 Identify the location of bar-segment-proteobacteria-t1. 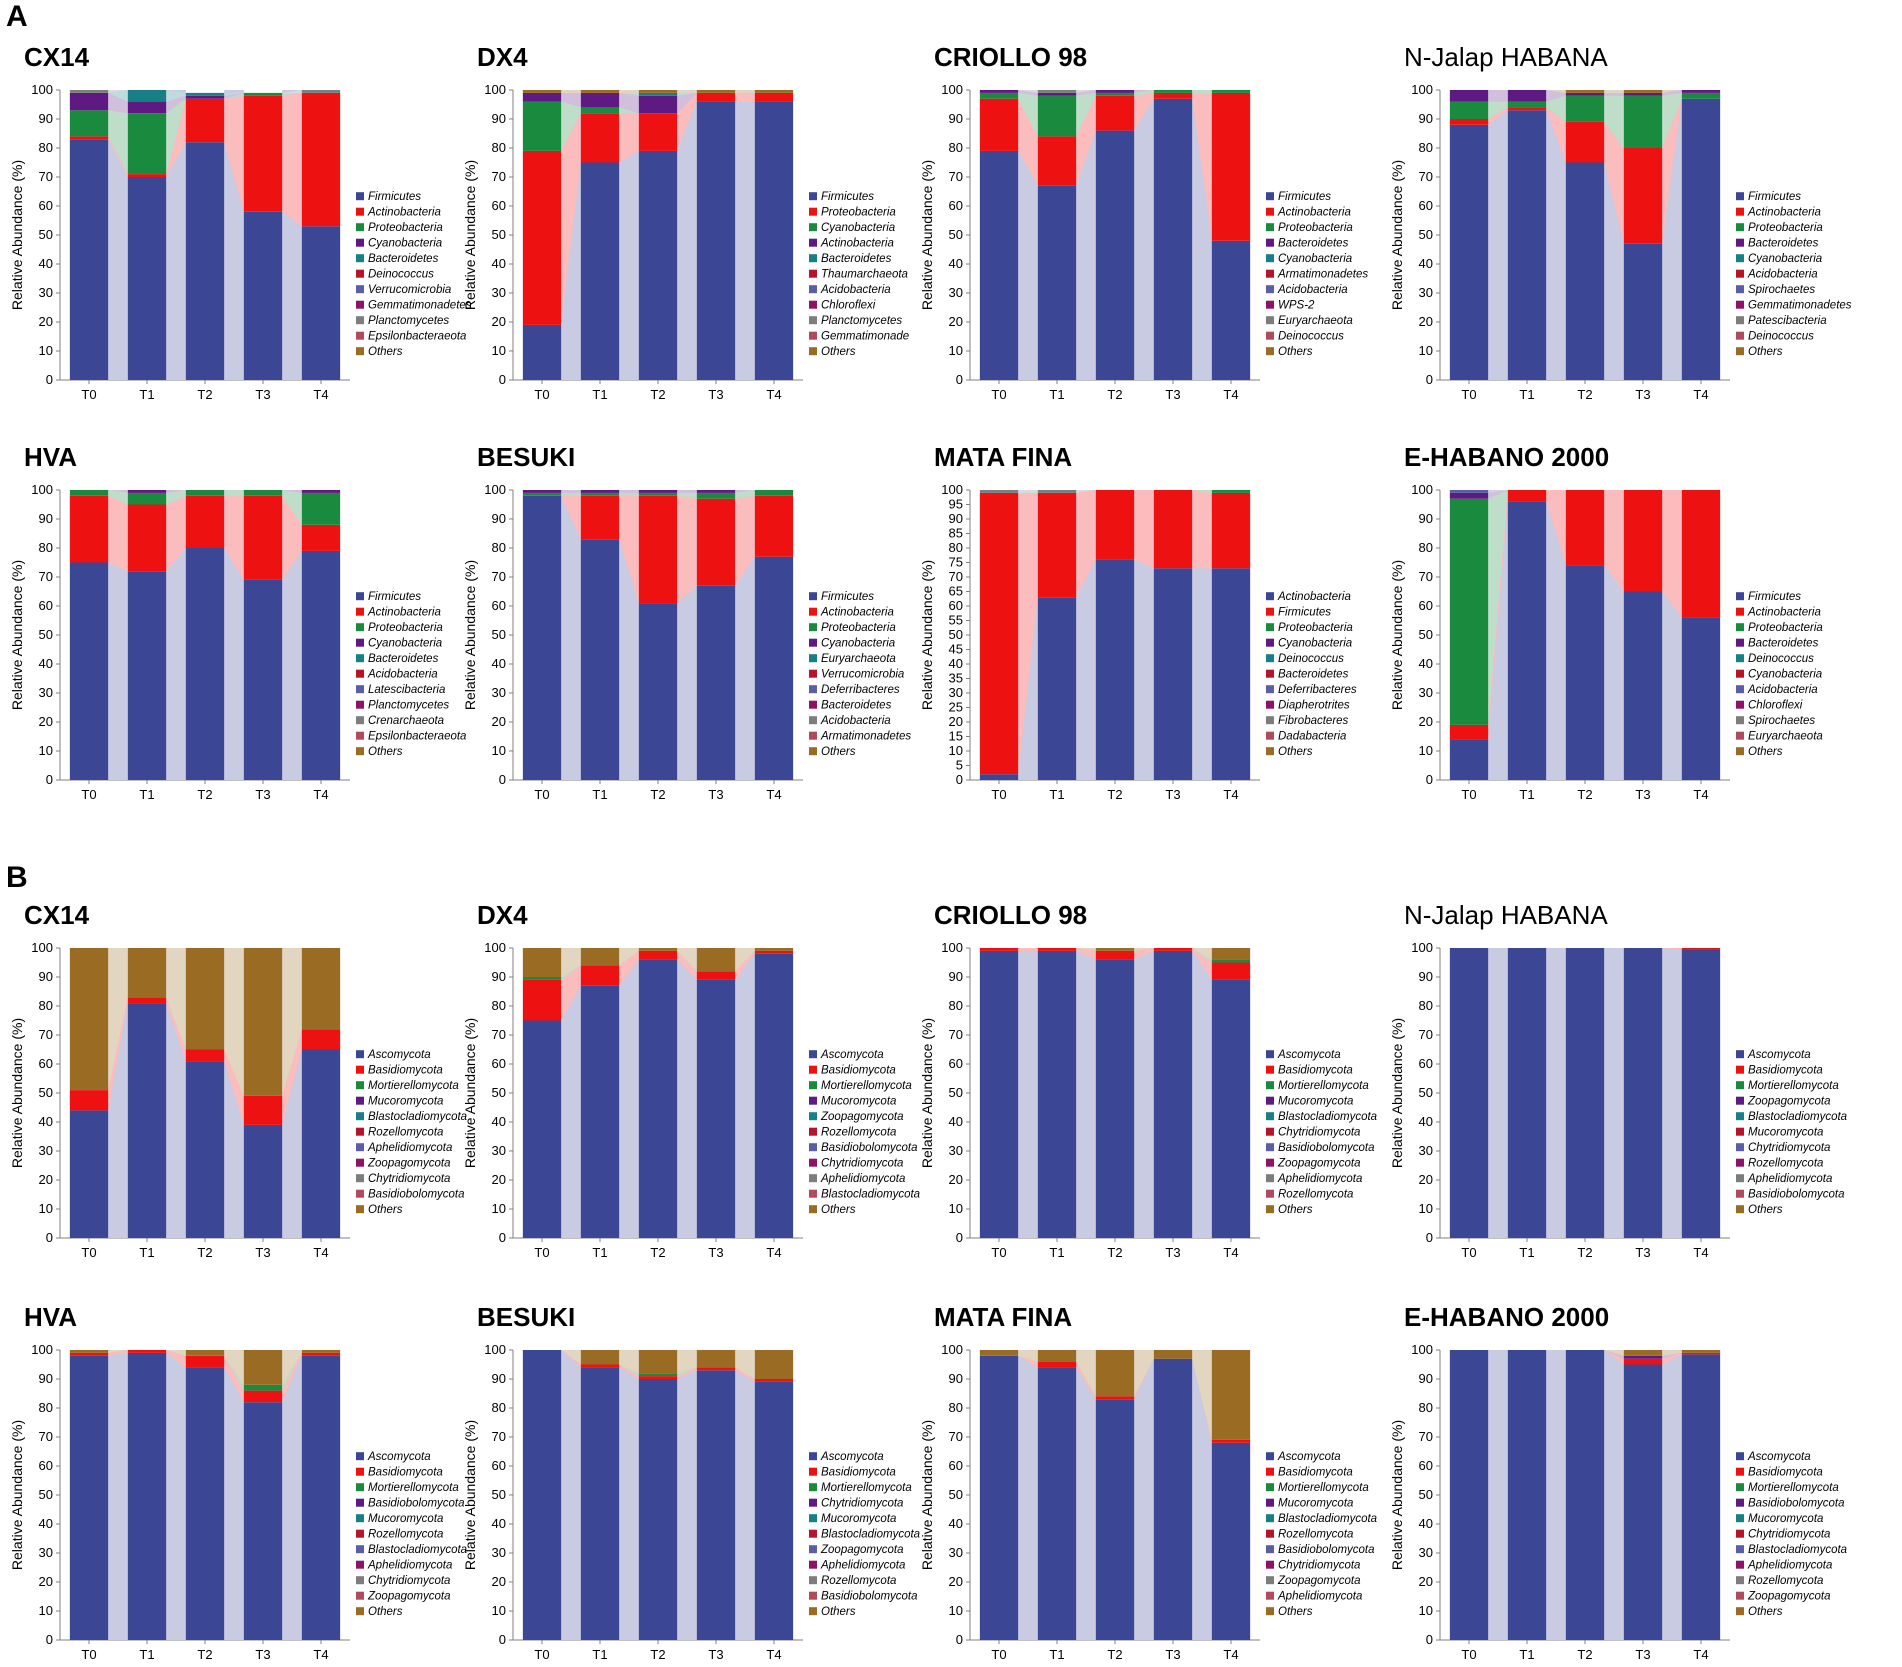
(1057, 116).